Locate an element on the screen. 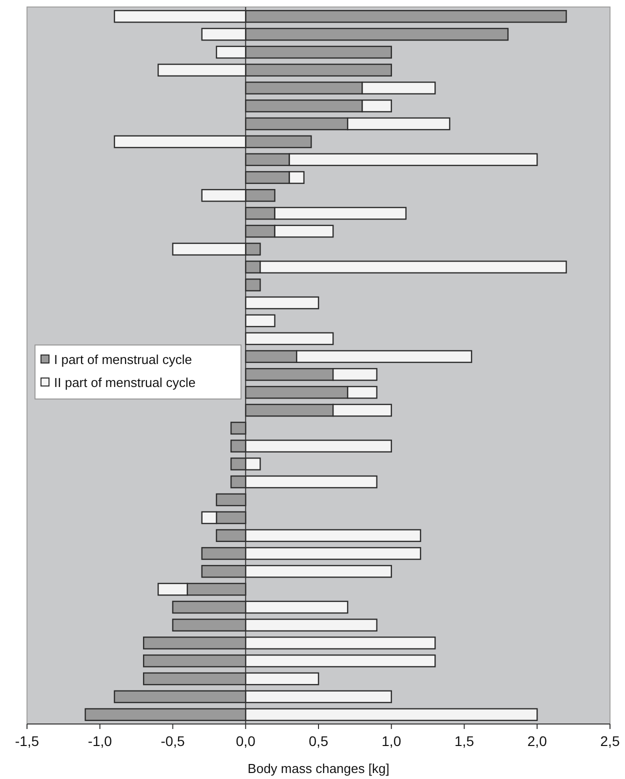  x-tick-label: 2,5 is located at coordinates (610, 741).